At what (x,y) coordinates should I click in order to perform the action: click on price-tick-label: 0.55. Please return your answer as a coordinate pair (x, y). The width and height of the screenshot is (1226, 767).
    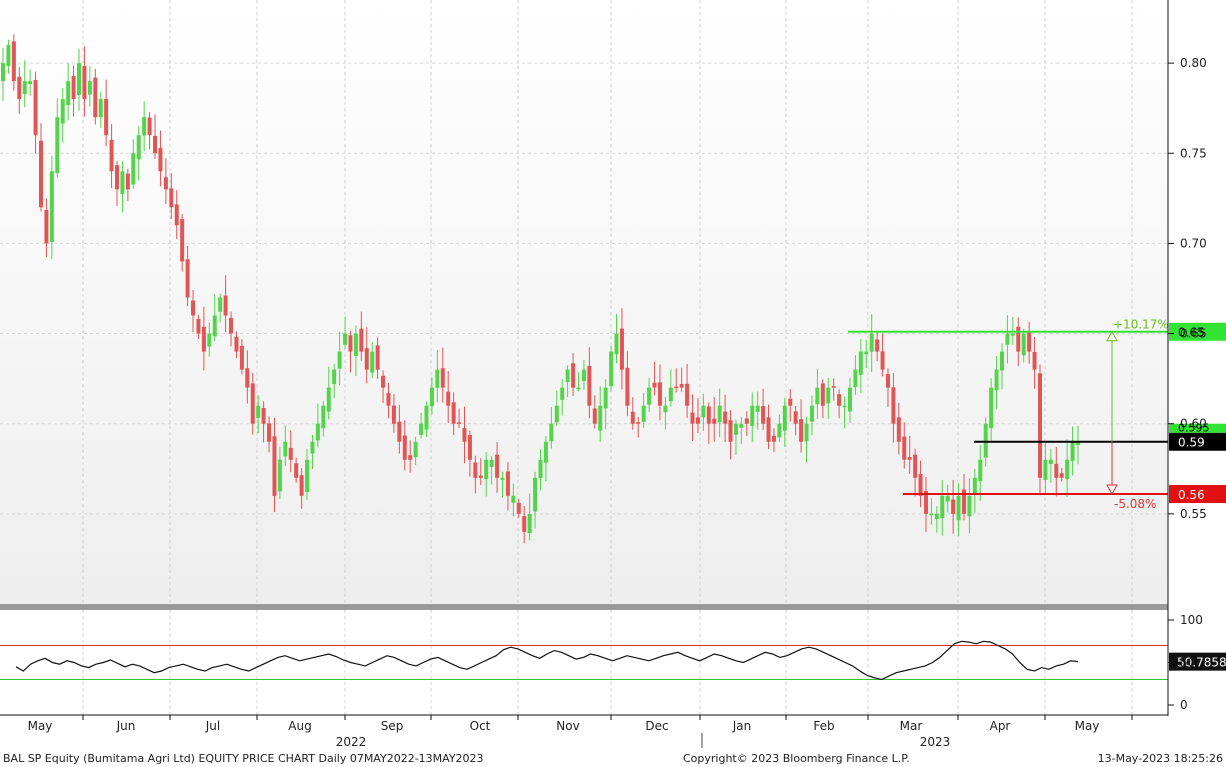
    Looking at the image, I should click on (1193, 514).